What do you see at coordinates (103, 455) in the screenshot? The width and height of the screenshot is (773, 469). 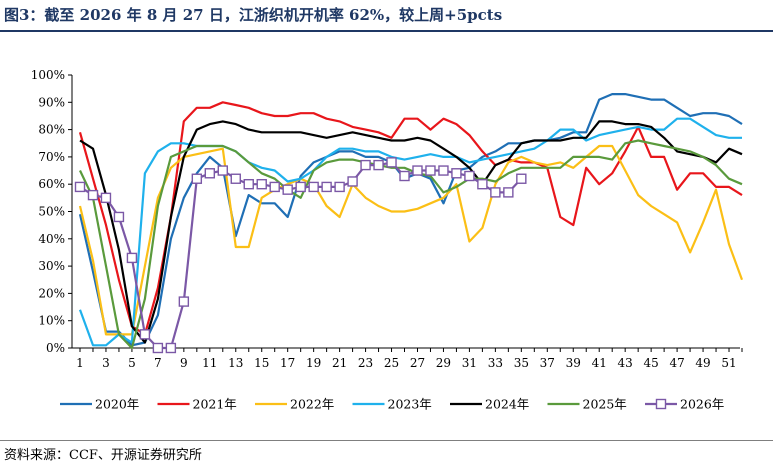 I see `source-note: 资料来源：CCF、开源证券研究所` at bounding box center [103, 455].